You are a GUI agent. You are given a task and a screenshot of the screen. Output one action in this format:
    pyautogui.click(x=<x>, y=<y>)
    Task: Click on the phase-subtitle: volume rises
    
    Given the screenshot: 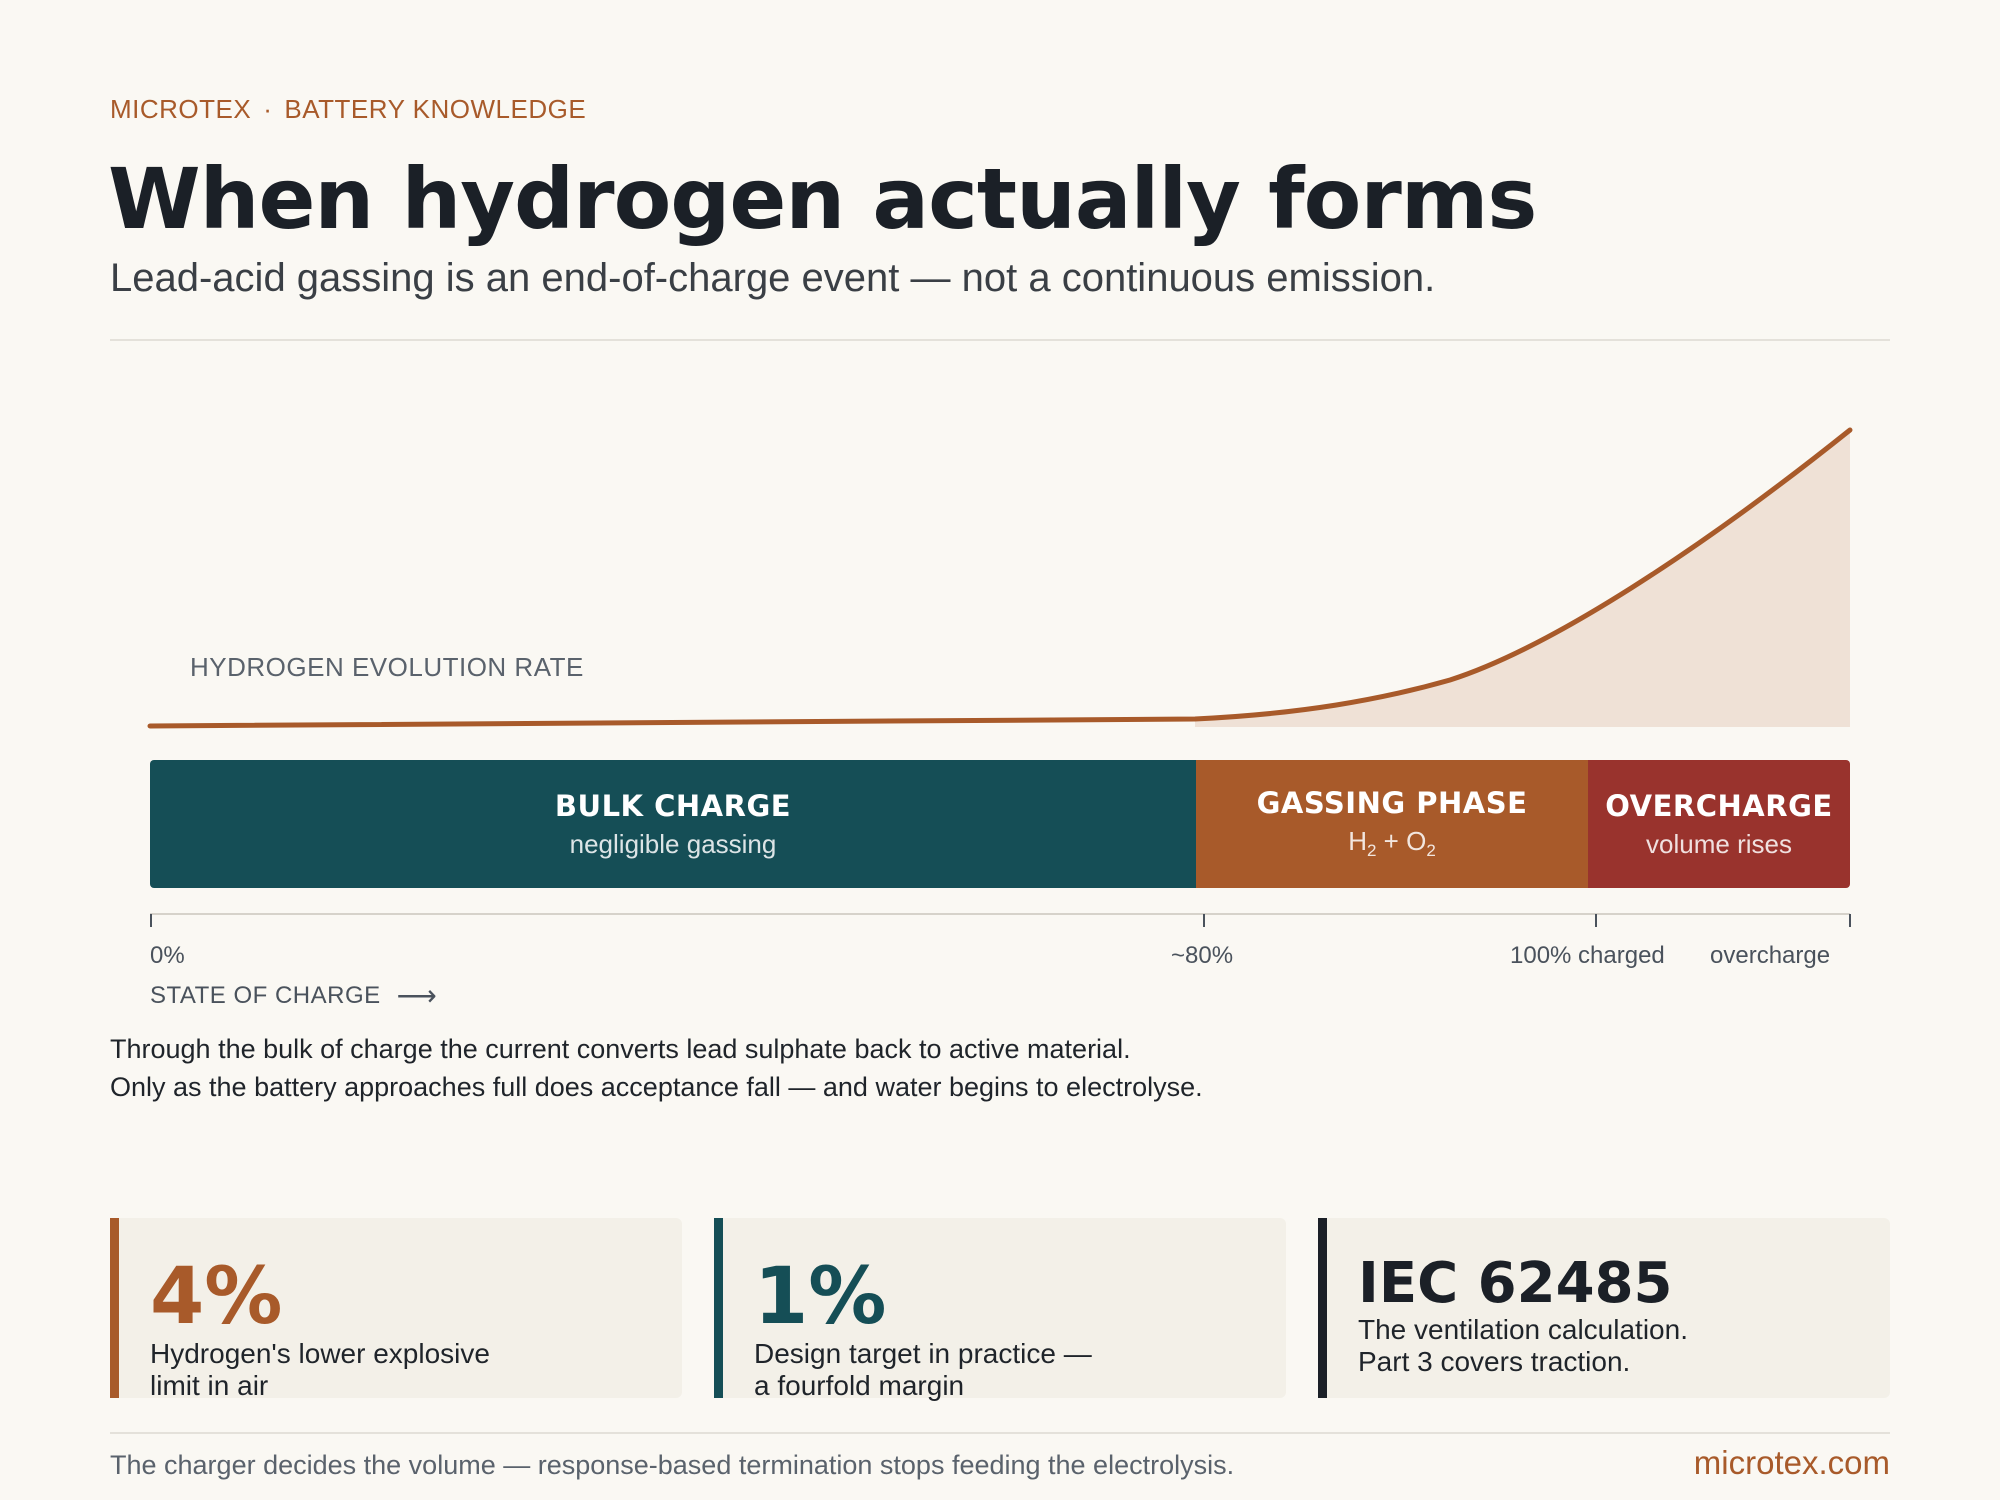 What is the action you would take?
    pyautogui.click(x=1719, y=843)
    